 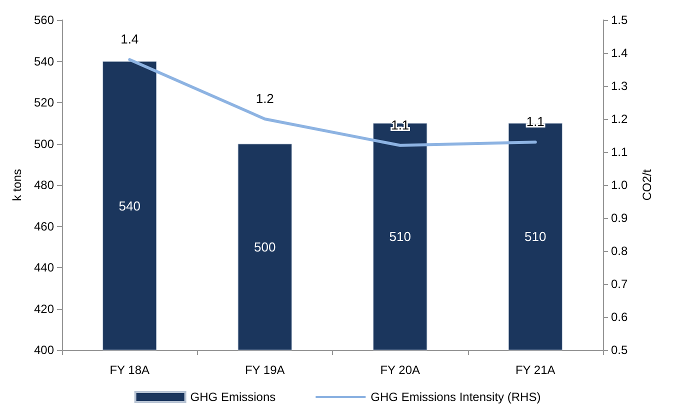 What do you see at coordinates (619, 53) in the screenshot?
I see `y2-tick-label: 1.4` at bounding box center [619, 53].